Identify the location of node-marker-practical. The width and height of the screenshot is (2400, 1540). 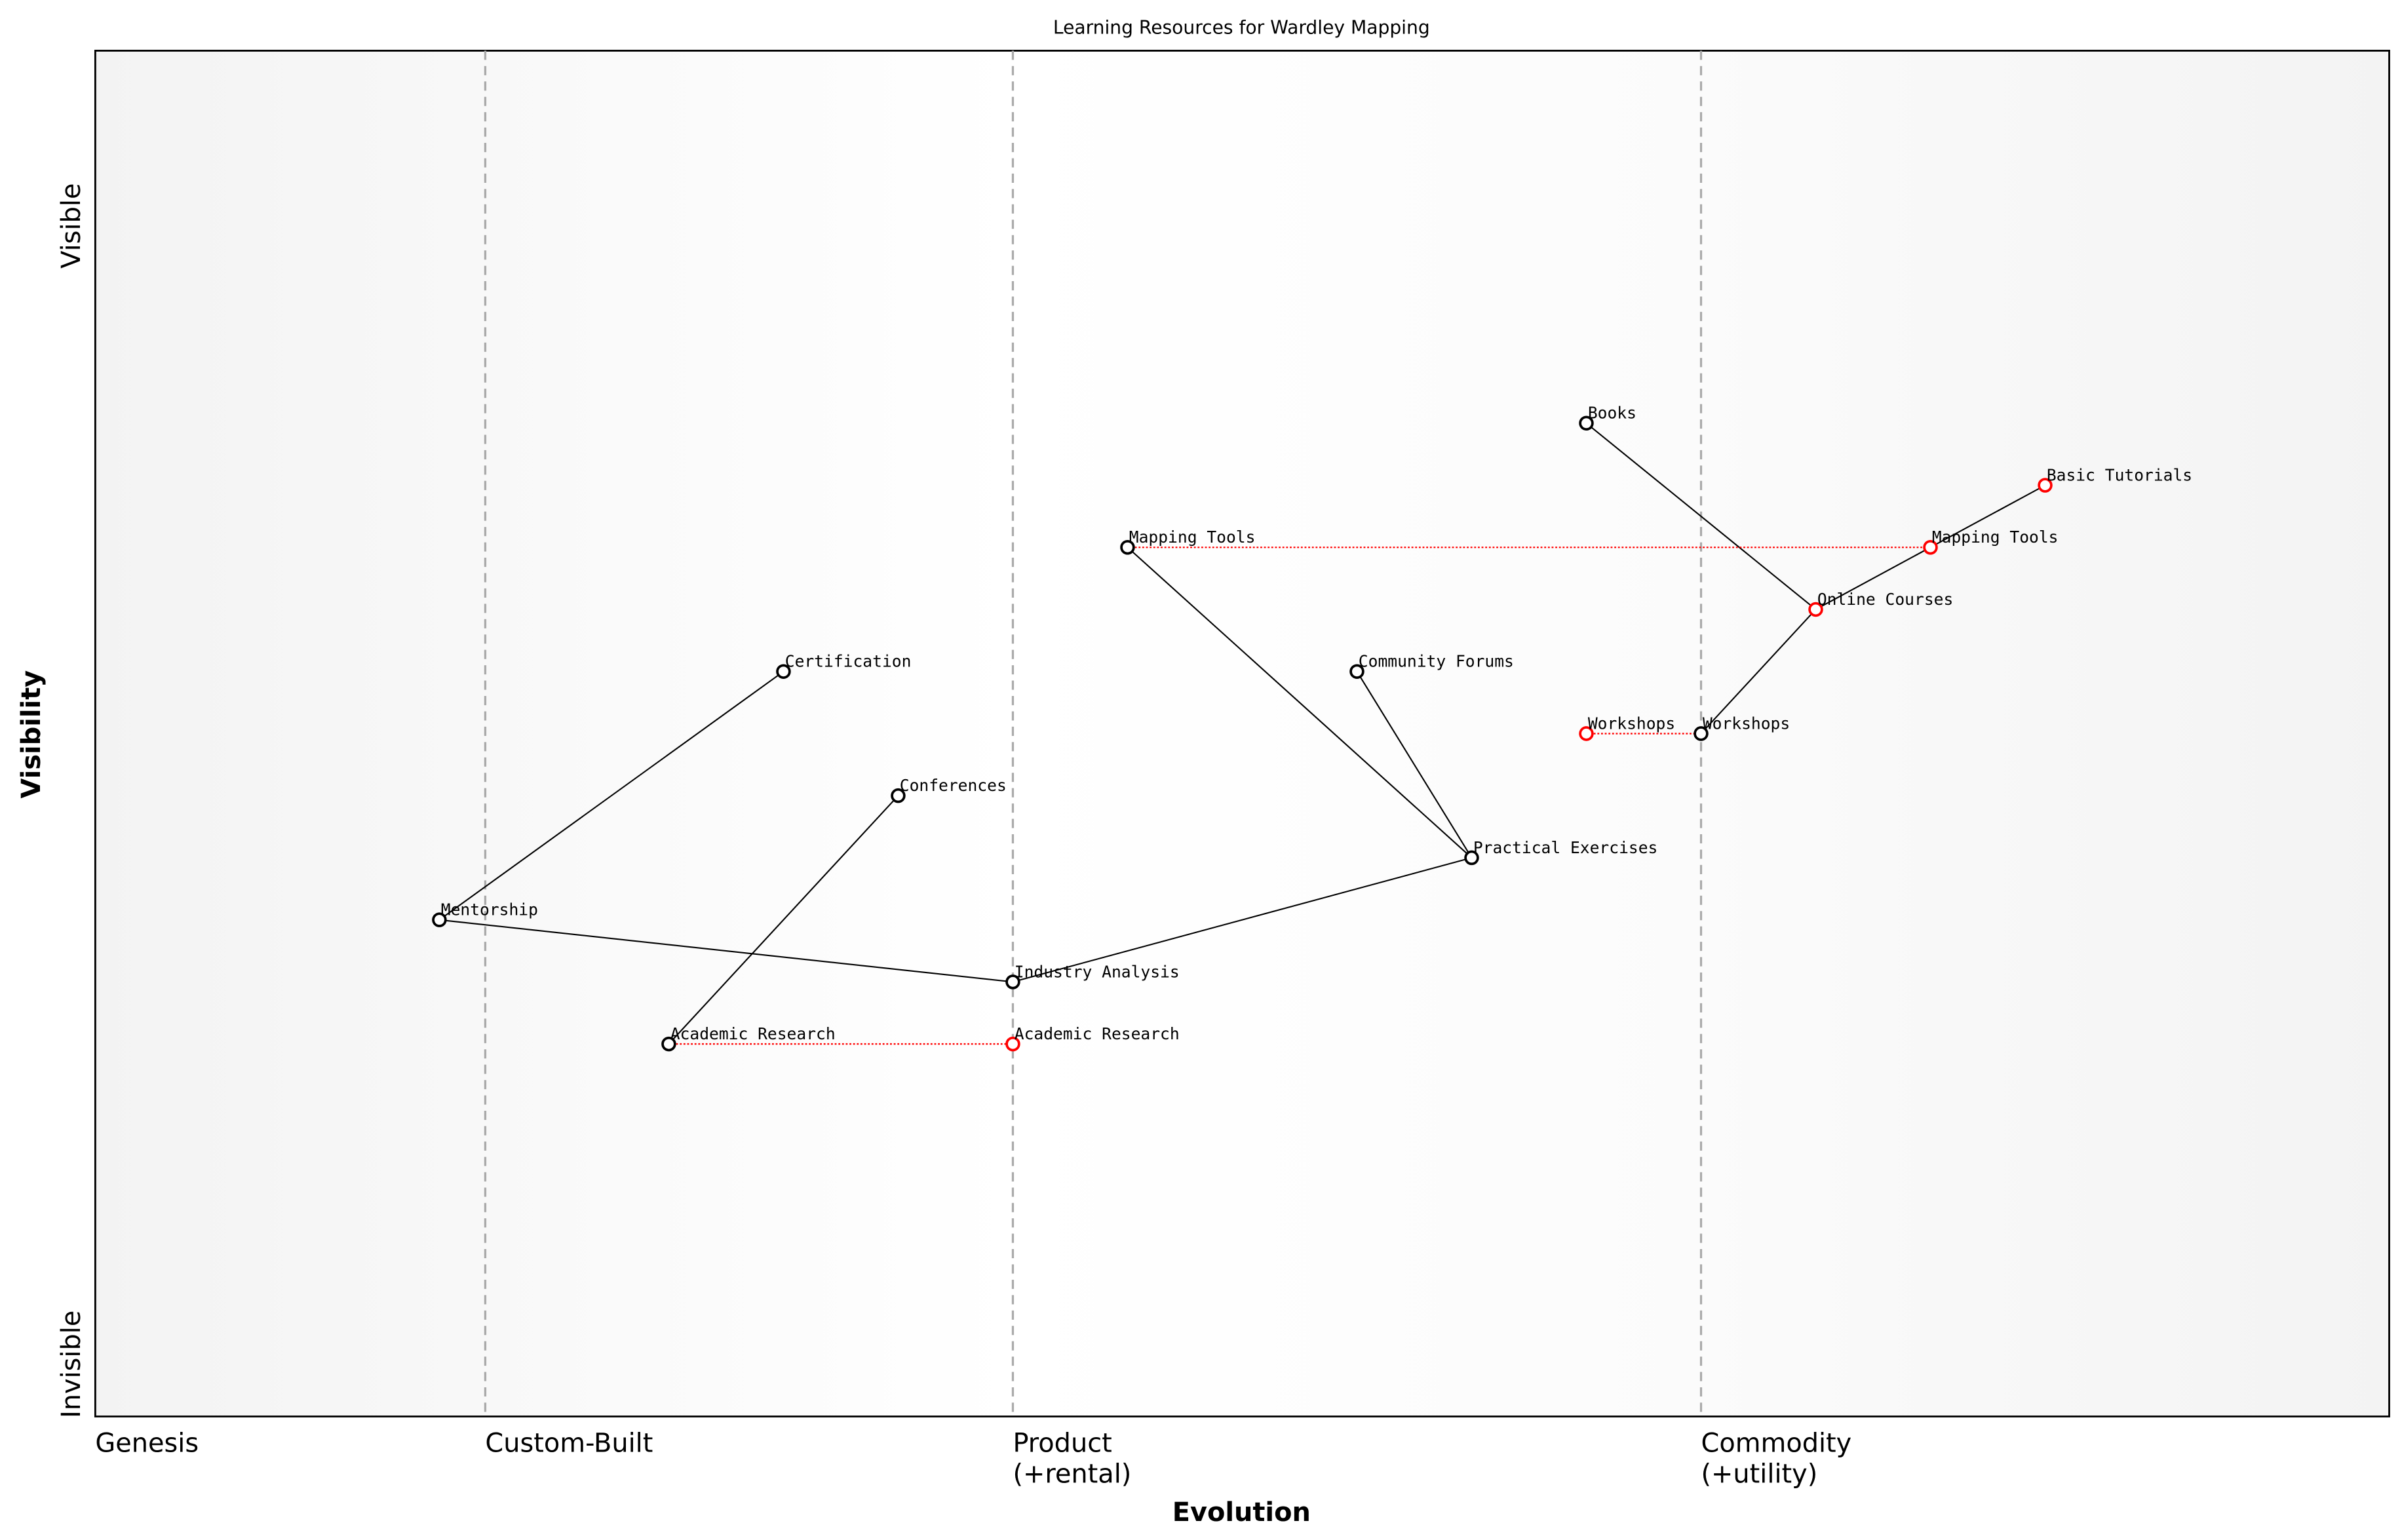
(1471, 858).